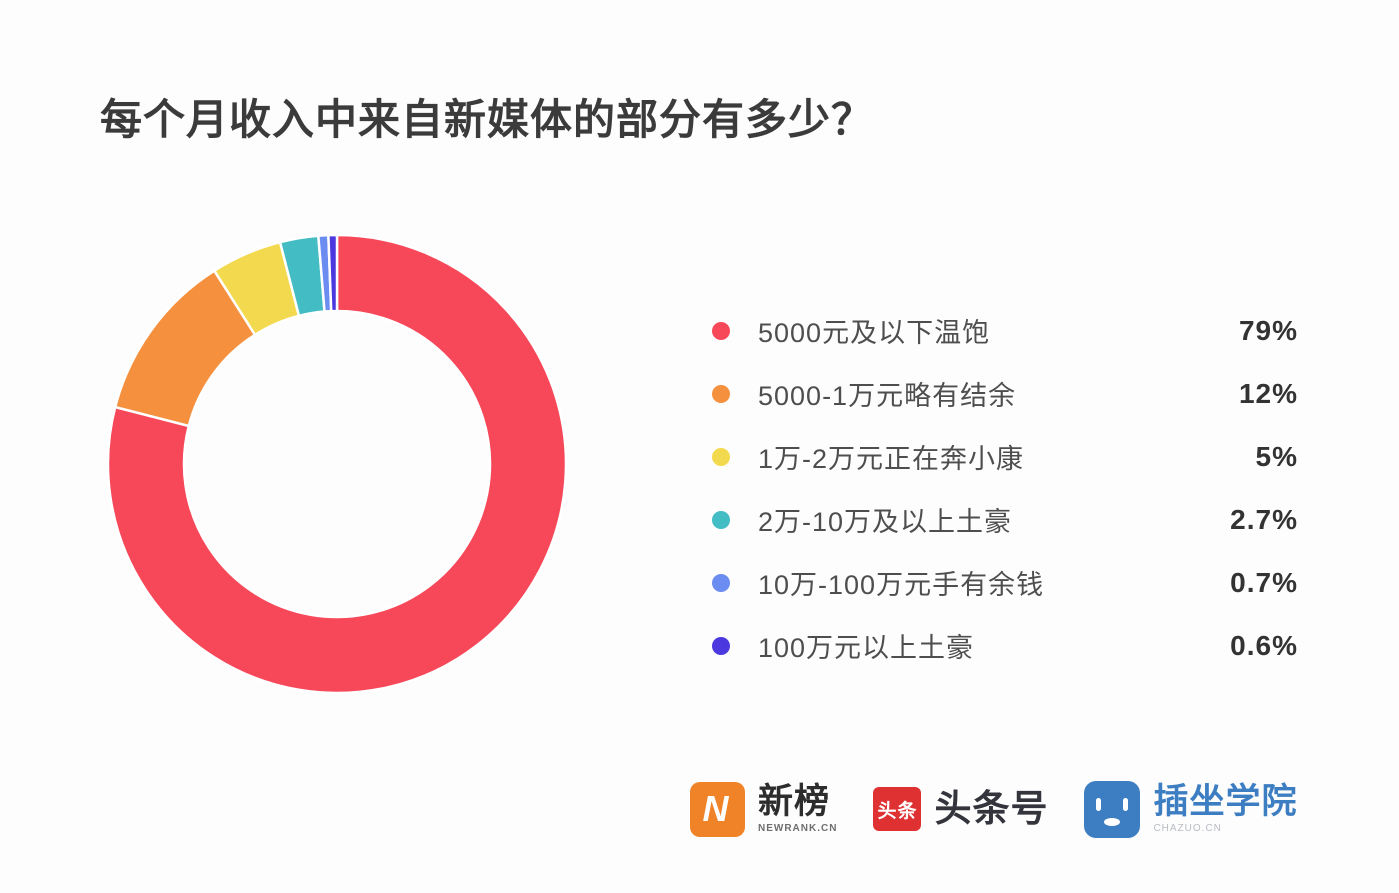 The width and height of the screenshot is (1399, 893). I want to click on legend-label: 1万-2万元正在奔小康, so click(891, 459).